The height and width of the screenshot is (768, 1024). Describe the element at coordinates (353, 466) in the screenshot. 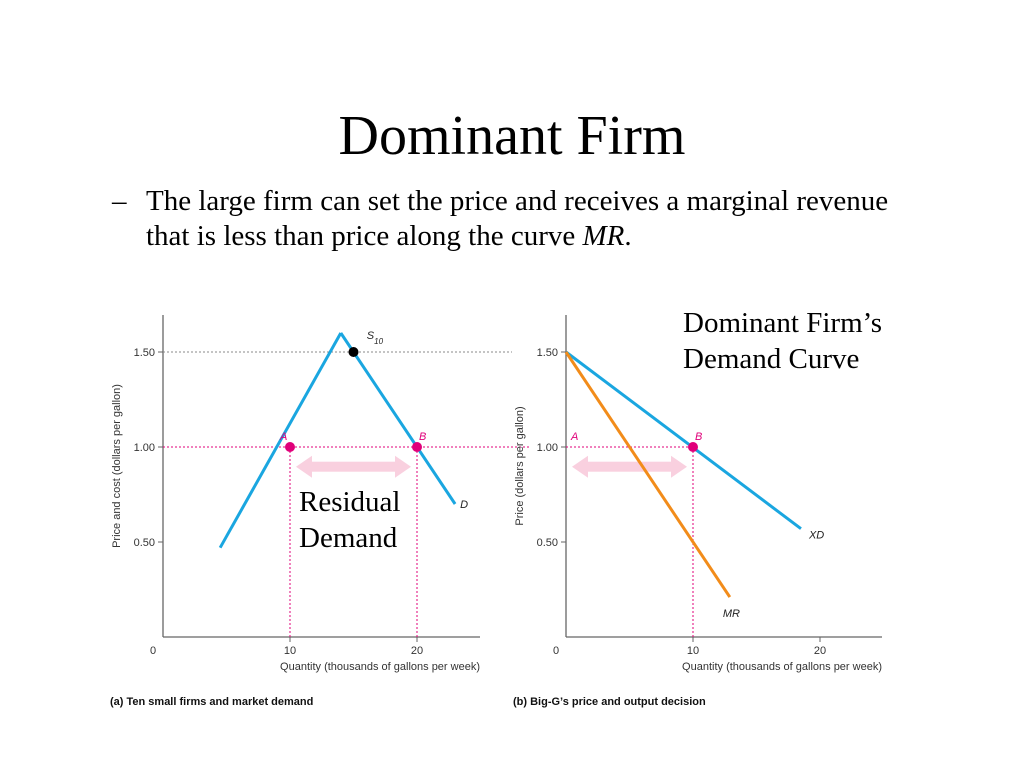

I see `panel-a-residual-arrow-shaft` at that location.